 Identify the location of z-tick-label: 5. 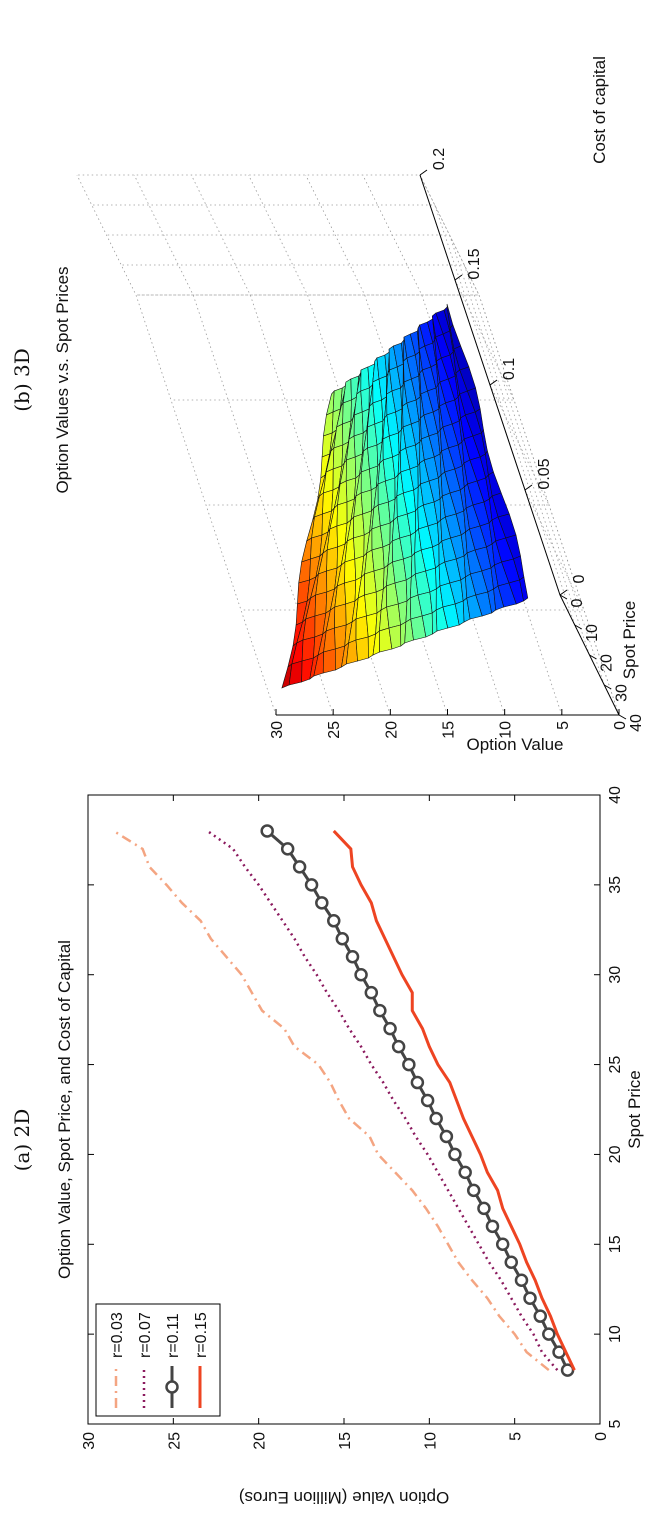
(563, 725).